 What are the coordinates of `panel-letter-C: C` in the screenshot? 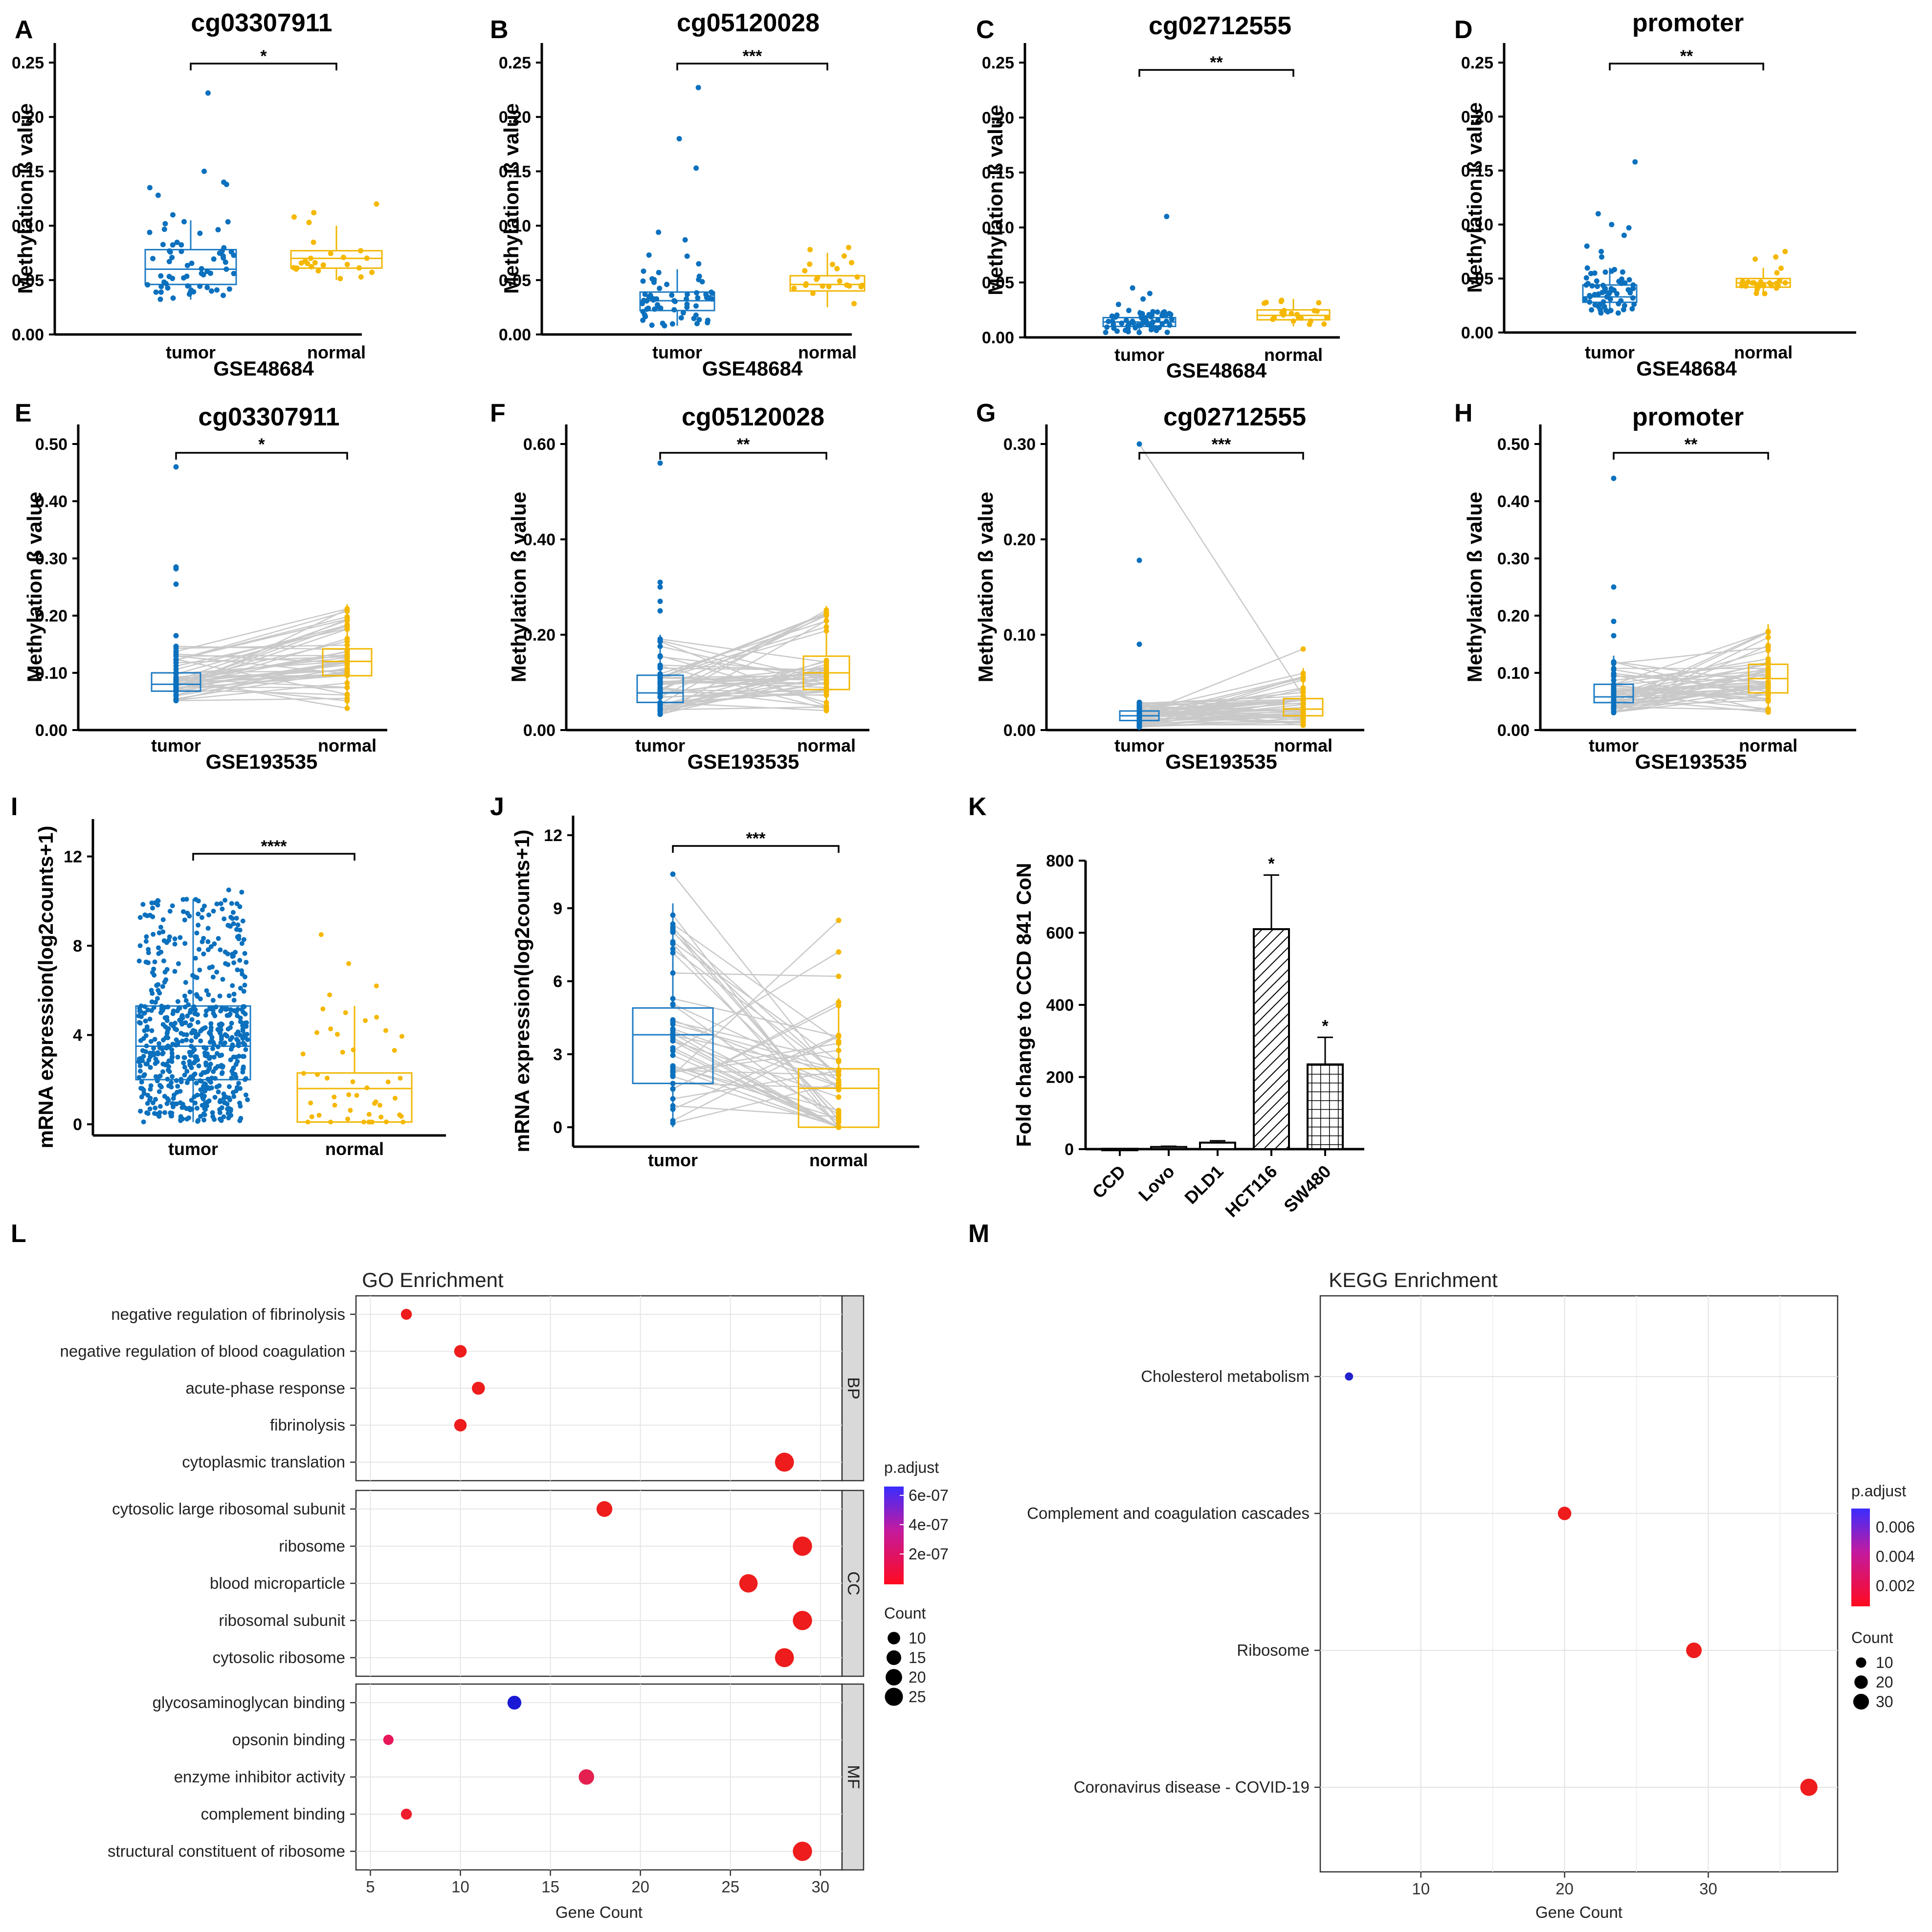 It's located at (985, 30).